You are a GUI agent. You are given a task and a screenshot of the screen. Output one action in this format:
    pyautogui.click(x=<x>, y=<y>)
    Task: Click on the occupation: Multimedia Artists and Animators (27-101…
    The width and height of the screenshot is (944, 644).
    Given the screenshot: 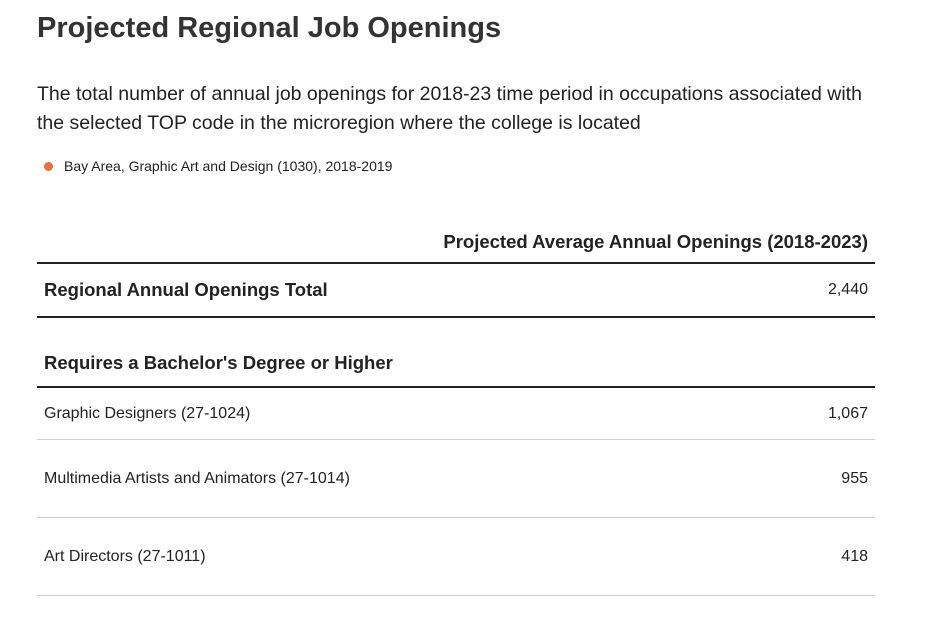 What is the action you would take?
    pyautogui.click(x=197, y=478)
    